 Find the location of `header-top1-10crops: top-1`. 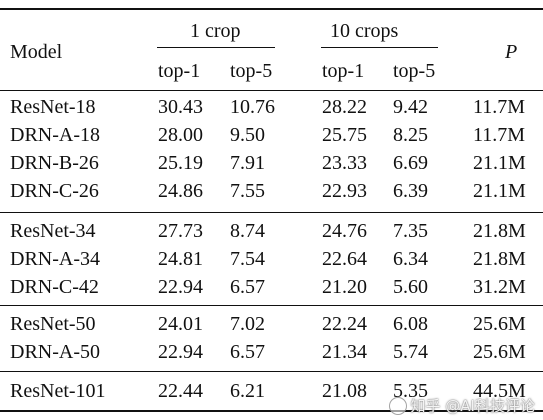

header-top1-10crops: top-1 is located at coordinates (343, 71).